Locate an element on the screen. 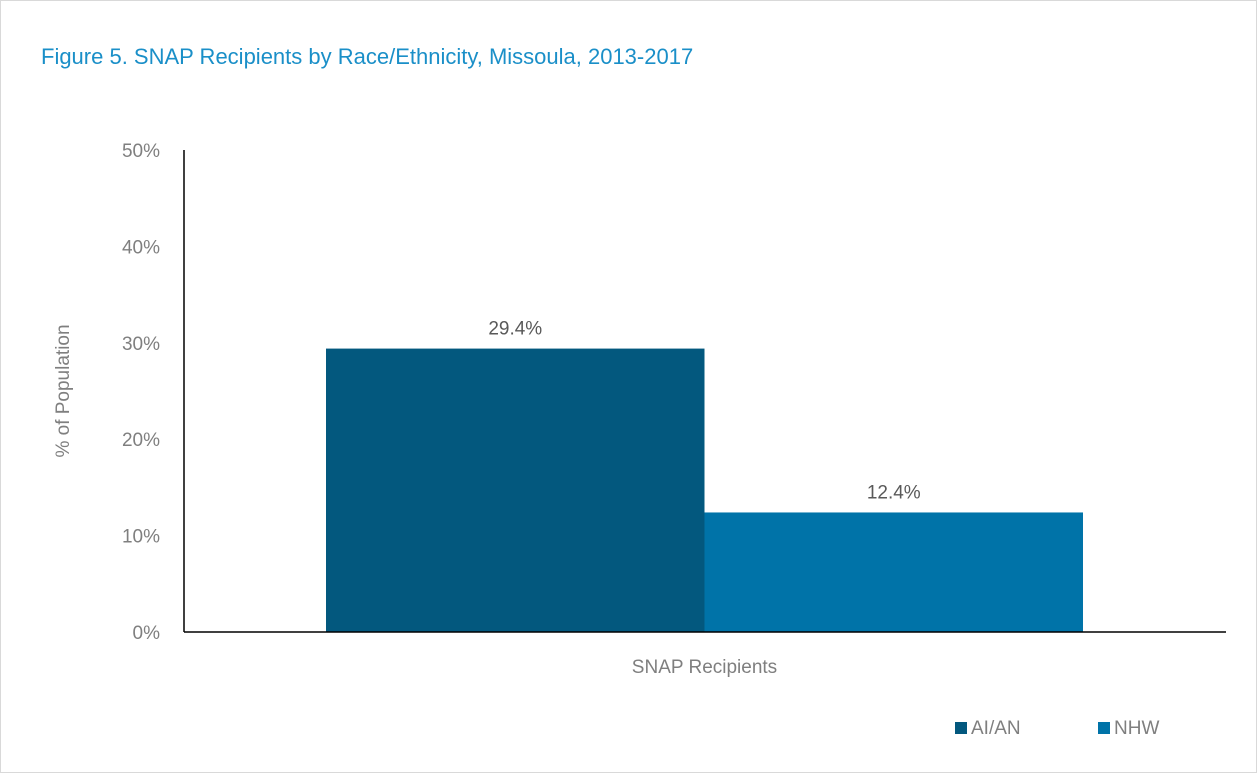  bar-ai-an is located at coordinates (515, 490).